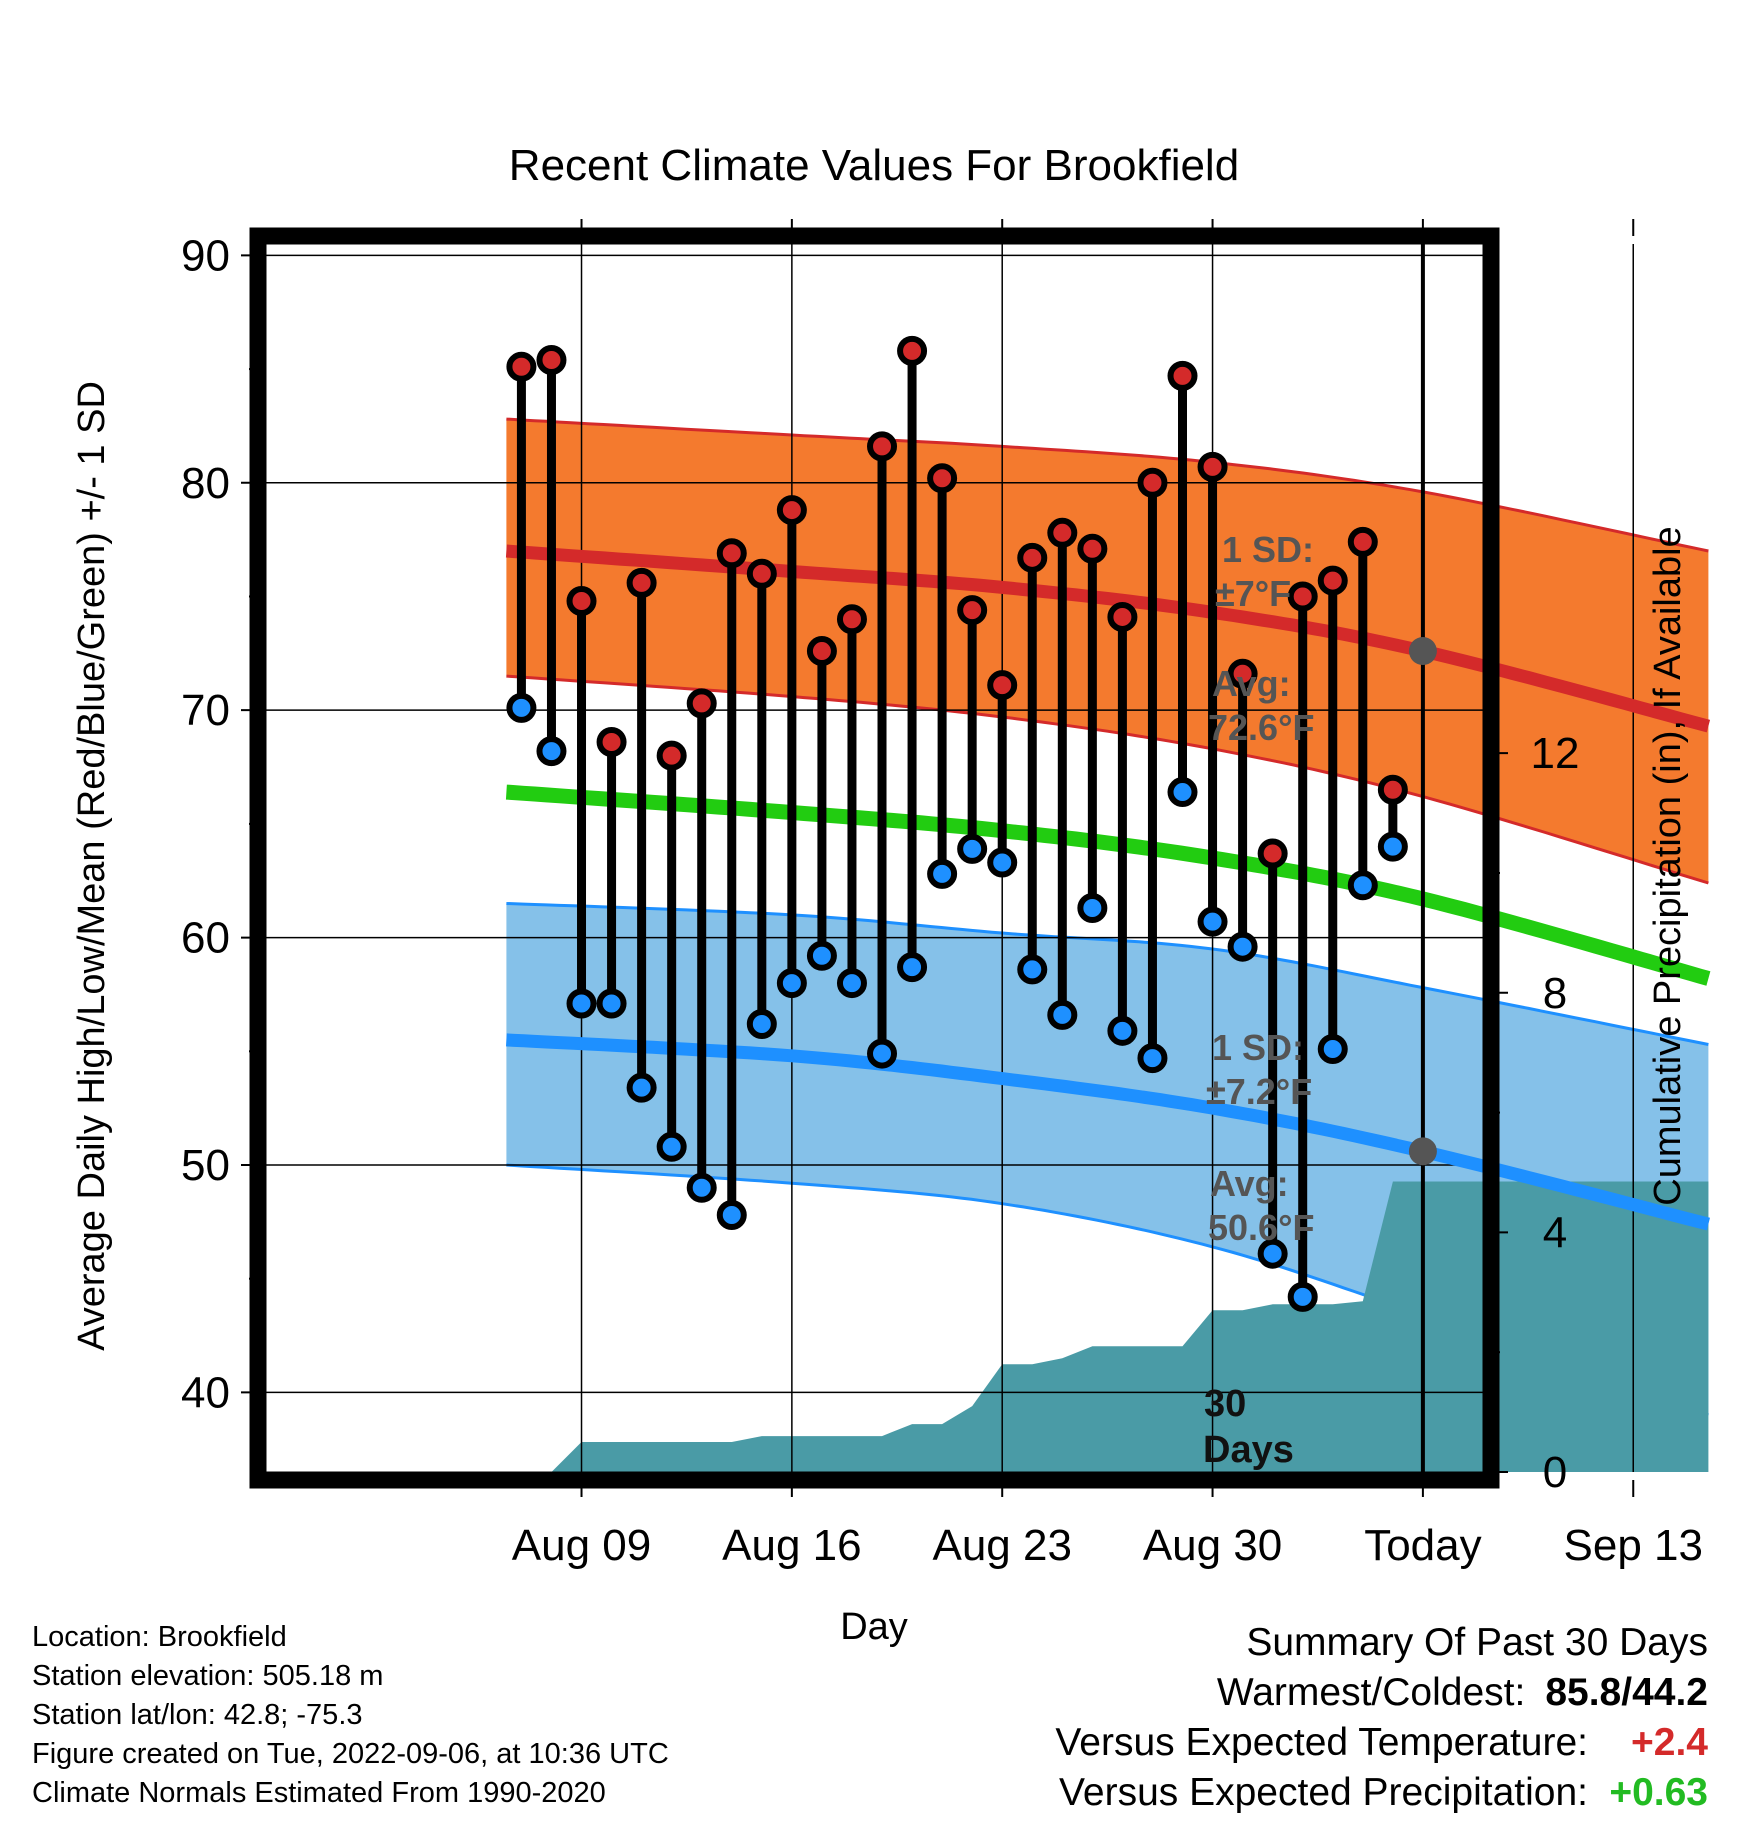 This screenshot has height=1828, width=1748. I want to click on x-tick-label: Today, so click(1422, 1545).